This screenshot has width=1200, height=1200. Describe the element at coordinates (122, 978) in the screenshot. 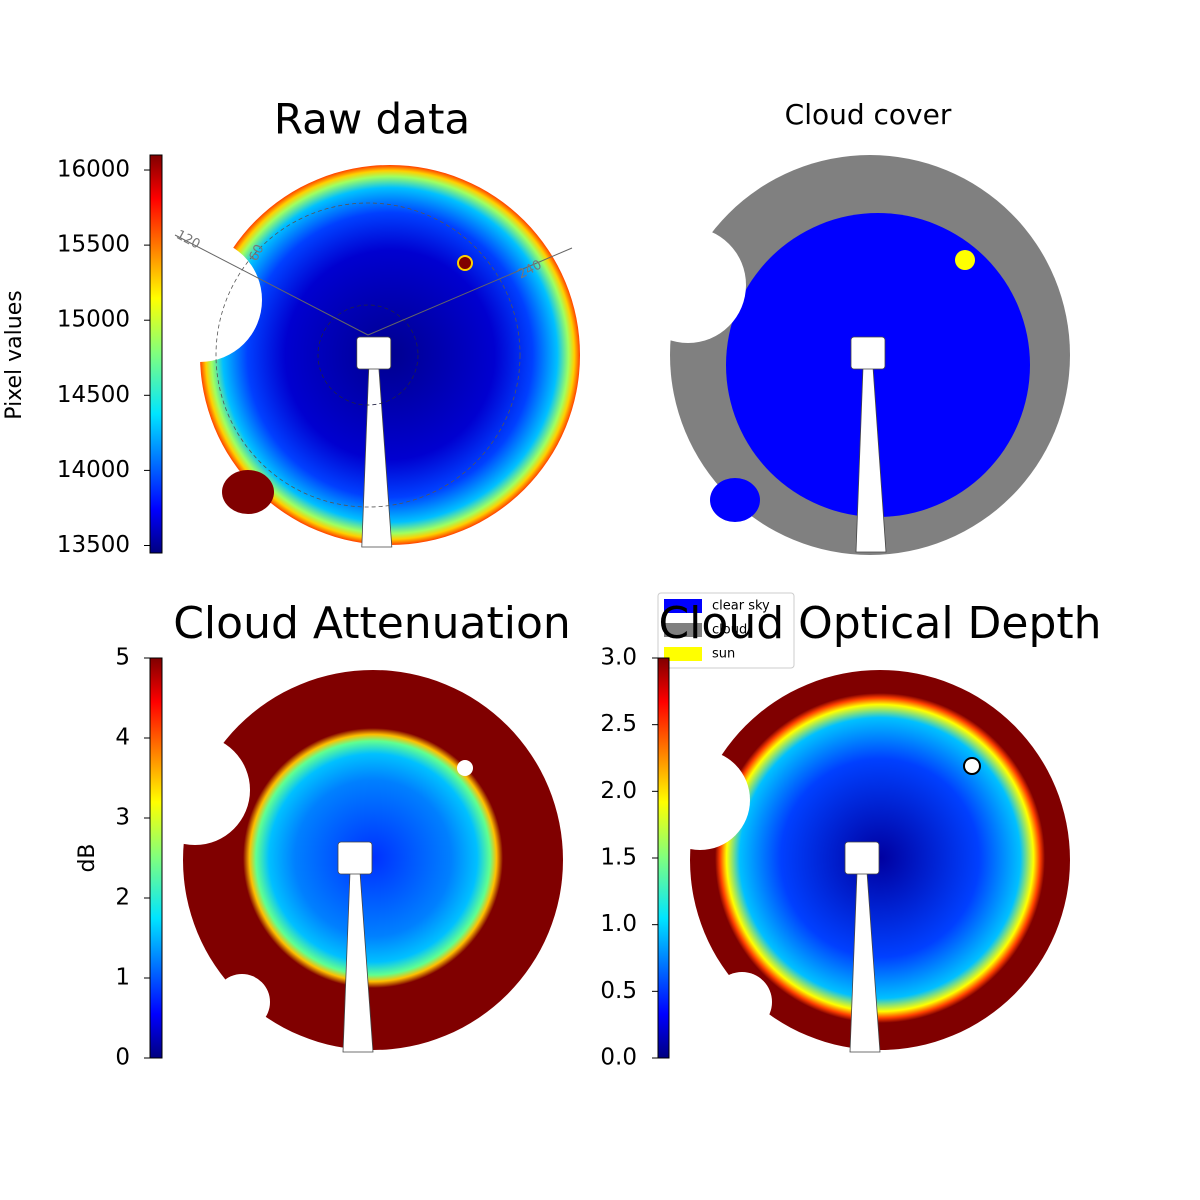

I see `colorbar-tick-label: 1` at that location.